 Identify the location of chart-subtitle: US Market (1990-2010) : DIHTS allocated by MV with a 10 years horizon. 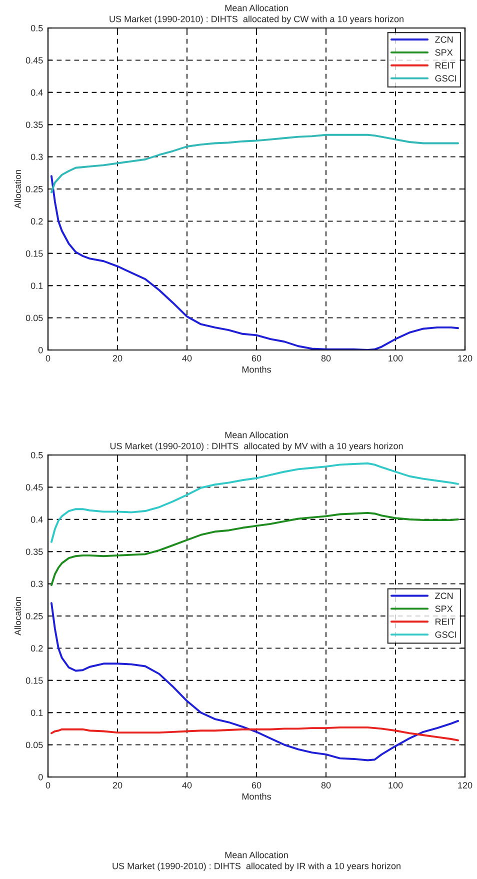
(256, 446).